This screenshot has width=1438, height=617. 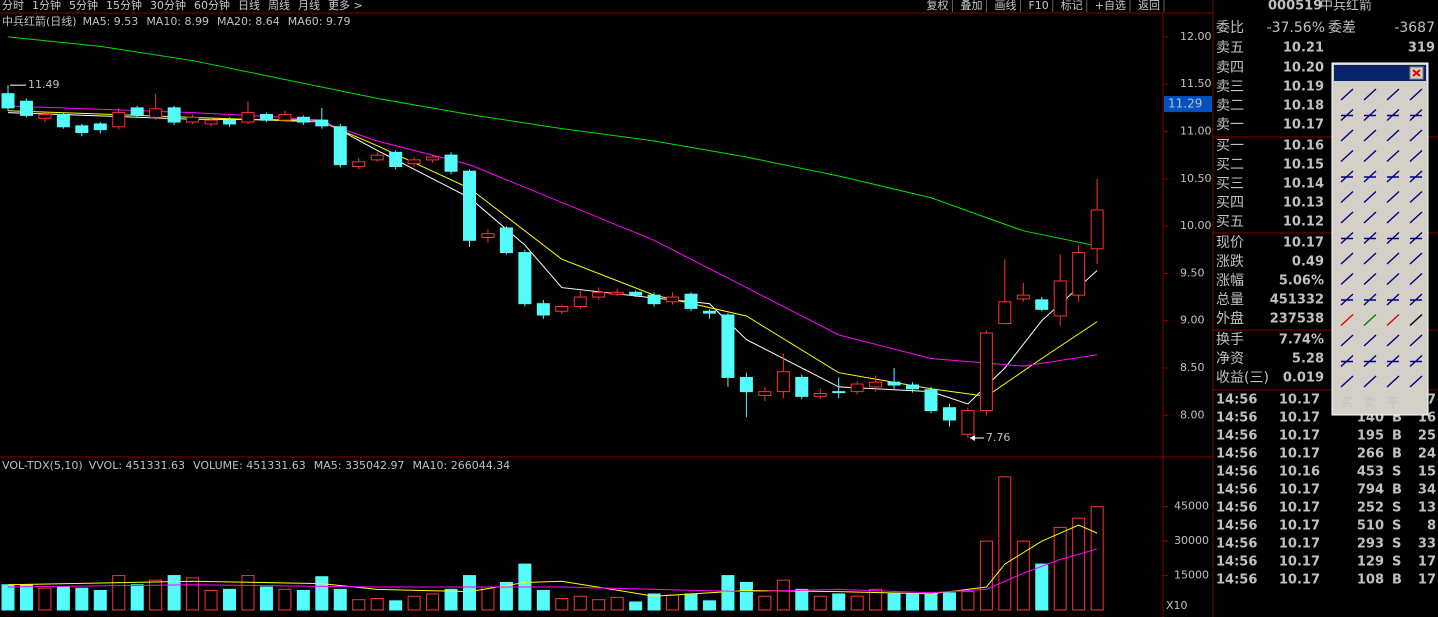 I want to click on ma-line, so click(x=552, y=571).